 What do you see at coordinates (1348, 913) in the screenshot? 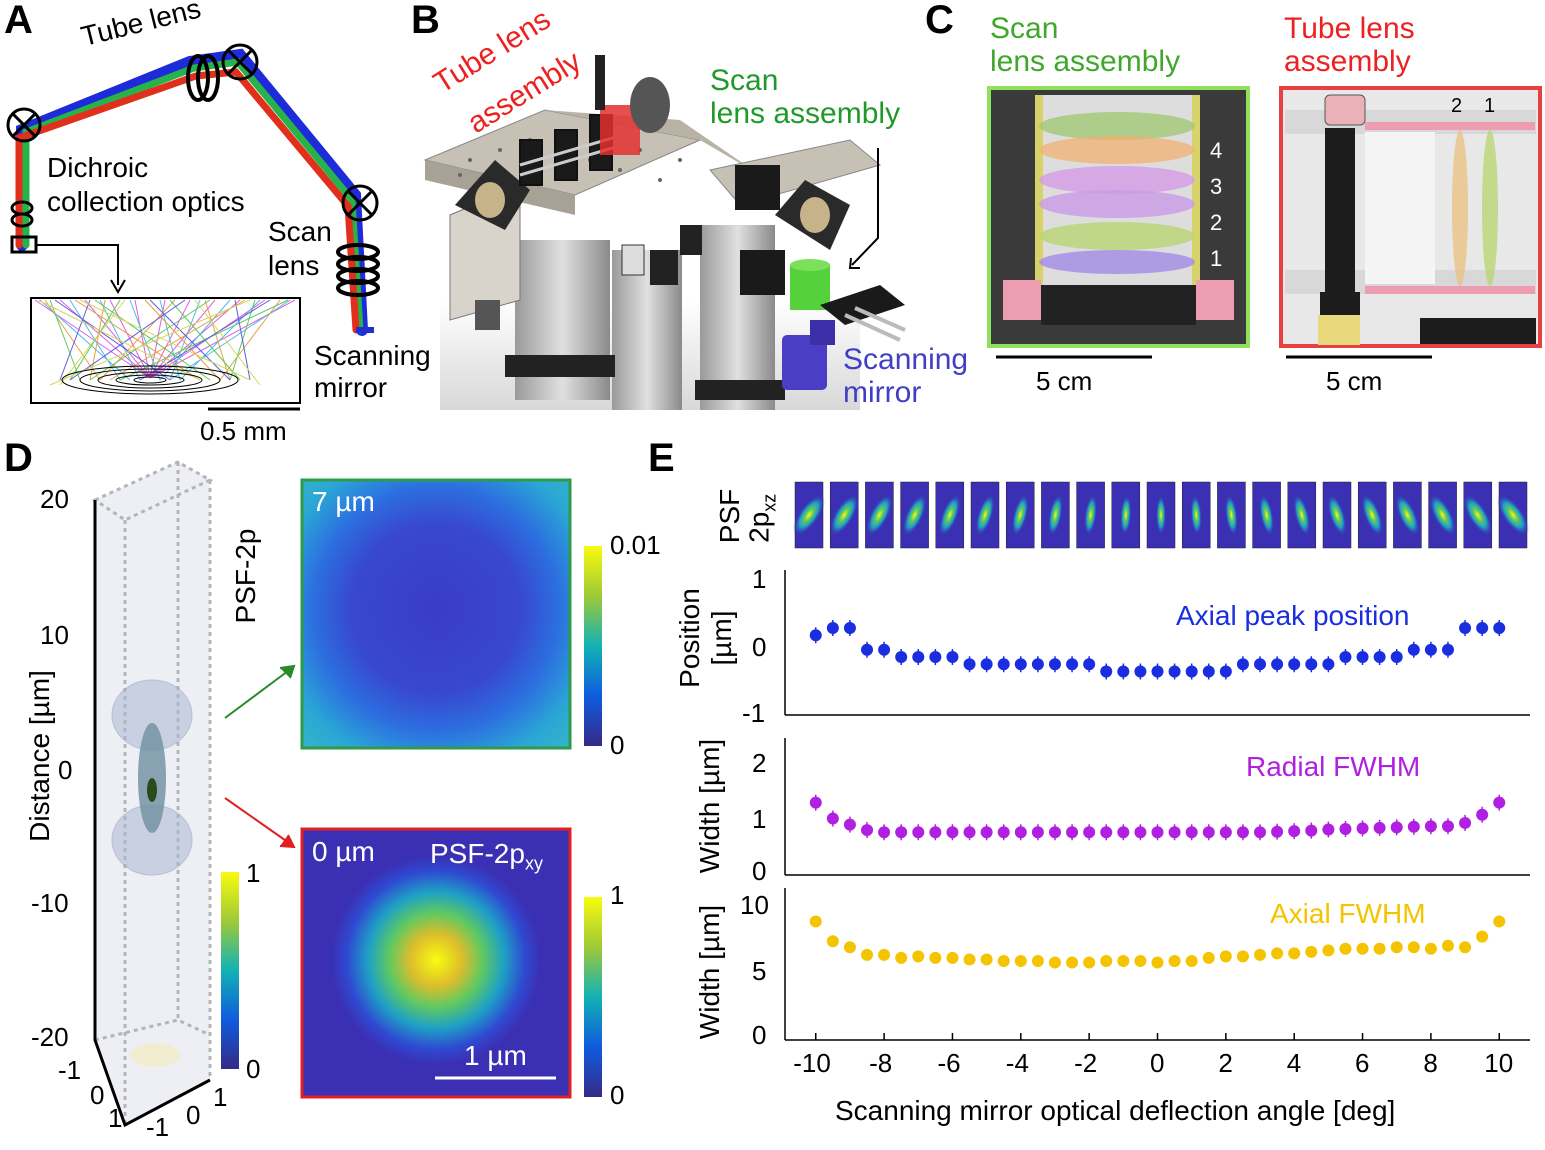
I see `series-label-axial-fwhm: Axial FWHM` at bounding box center [1348, 913].